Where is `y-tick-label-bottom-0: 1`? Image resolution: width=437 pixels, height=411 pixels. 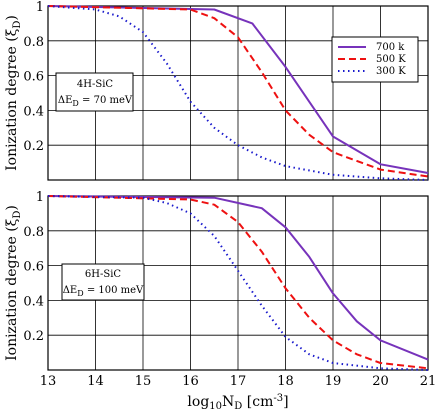 y-tick-label-bottom-0: 1 is located at coordinates (40, 197).